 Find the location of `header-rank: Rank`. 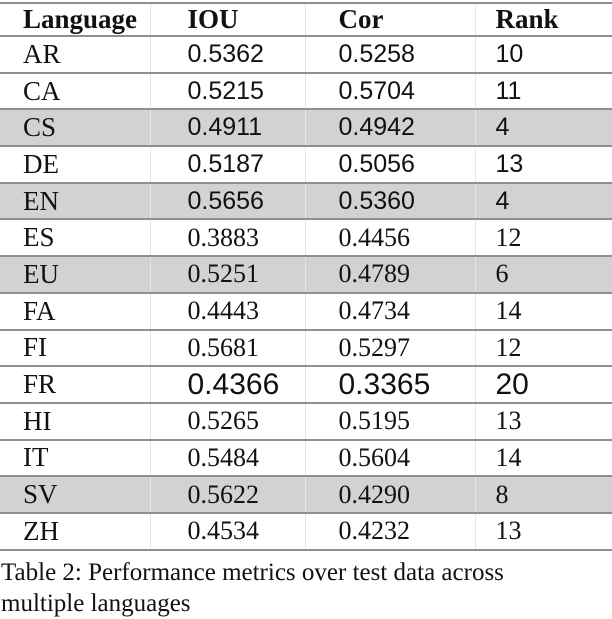

header-rank: Rank is located at coordinates (543, 19).